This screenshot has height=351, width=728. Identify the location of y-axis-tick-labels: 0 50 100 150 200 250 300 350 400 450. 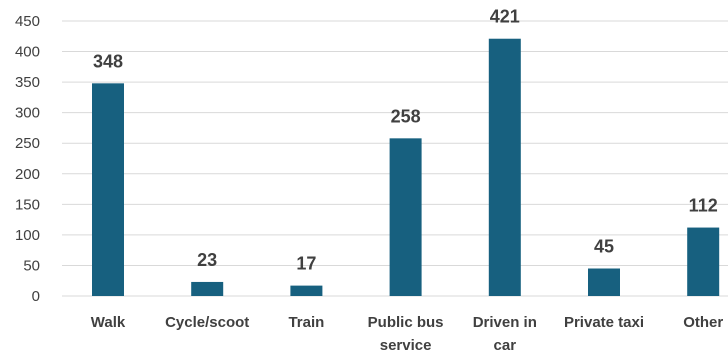
(27, 159).